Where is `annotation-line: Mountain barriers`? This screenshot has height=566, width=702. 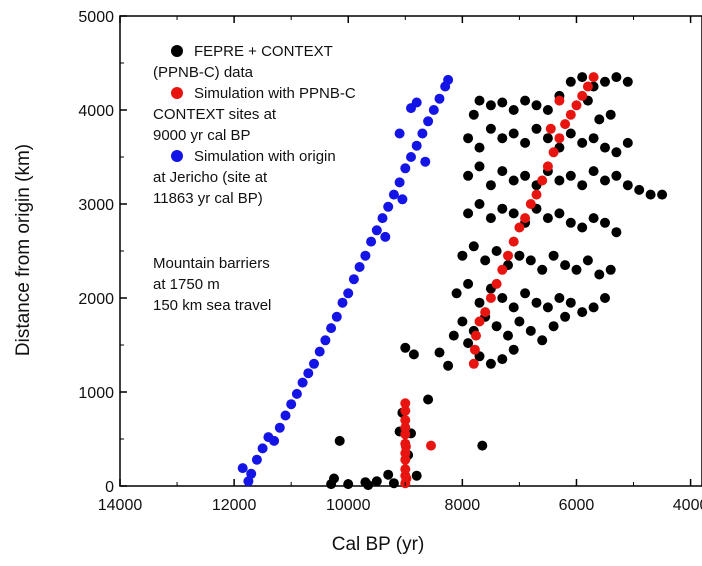
annotation-line: Mountain barriers is located at coordinates (211, 263).